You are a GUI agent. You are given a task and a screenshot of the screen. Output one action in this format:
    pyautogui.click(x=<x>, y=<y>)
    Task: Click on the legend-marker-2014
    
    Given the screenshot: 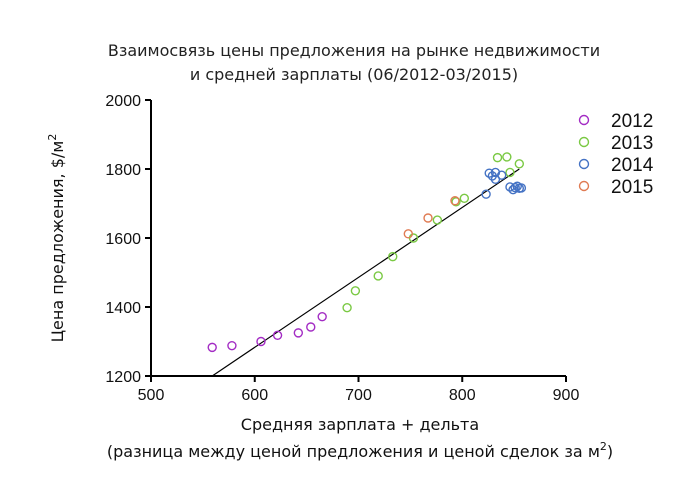 What is the action you would take?
    pyautogui.click(x=584, y=164)
    